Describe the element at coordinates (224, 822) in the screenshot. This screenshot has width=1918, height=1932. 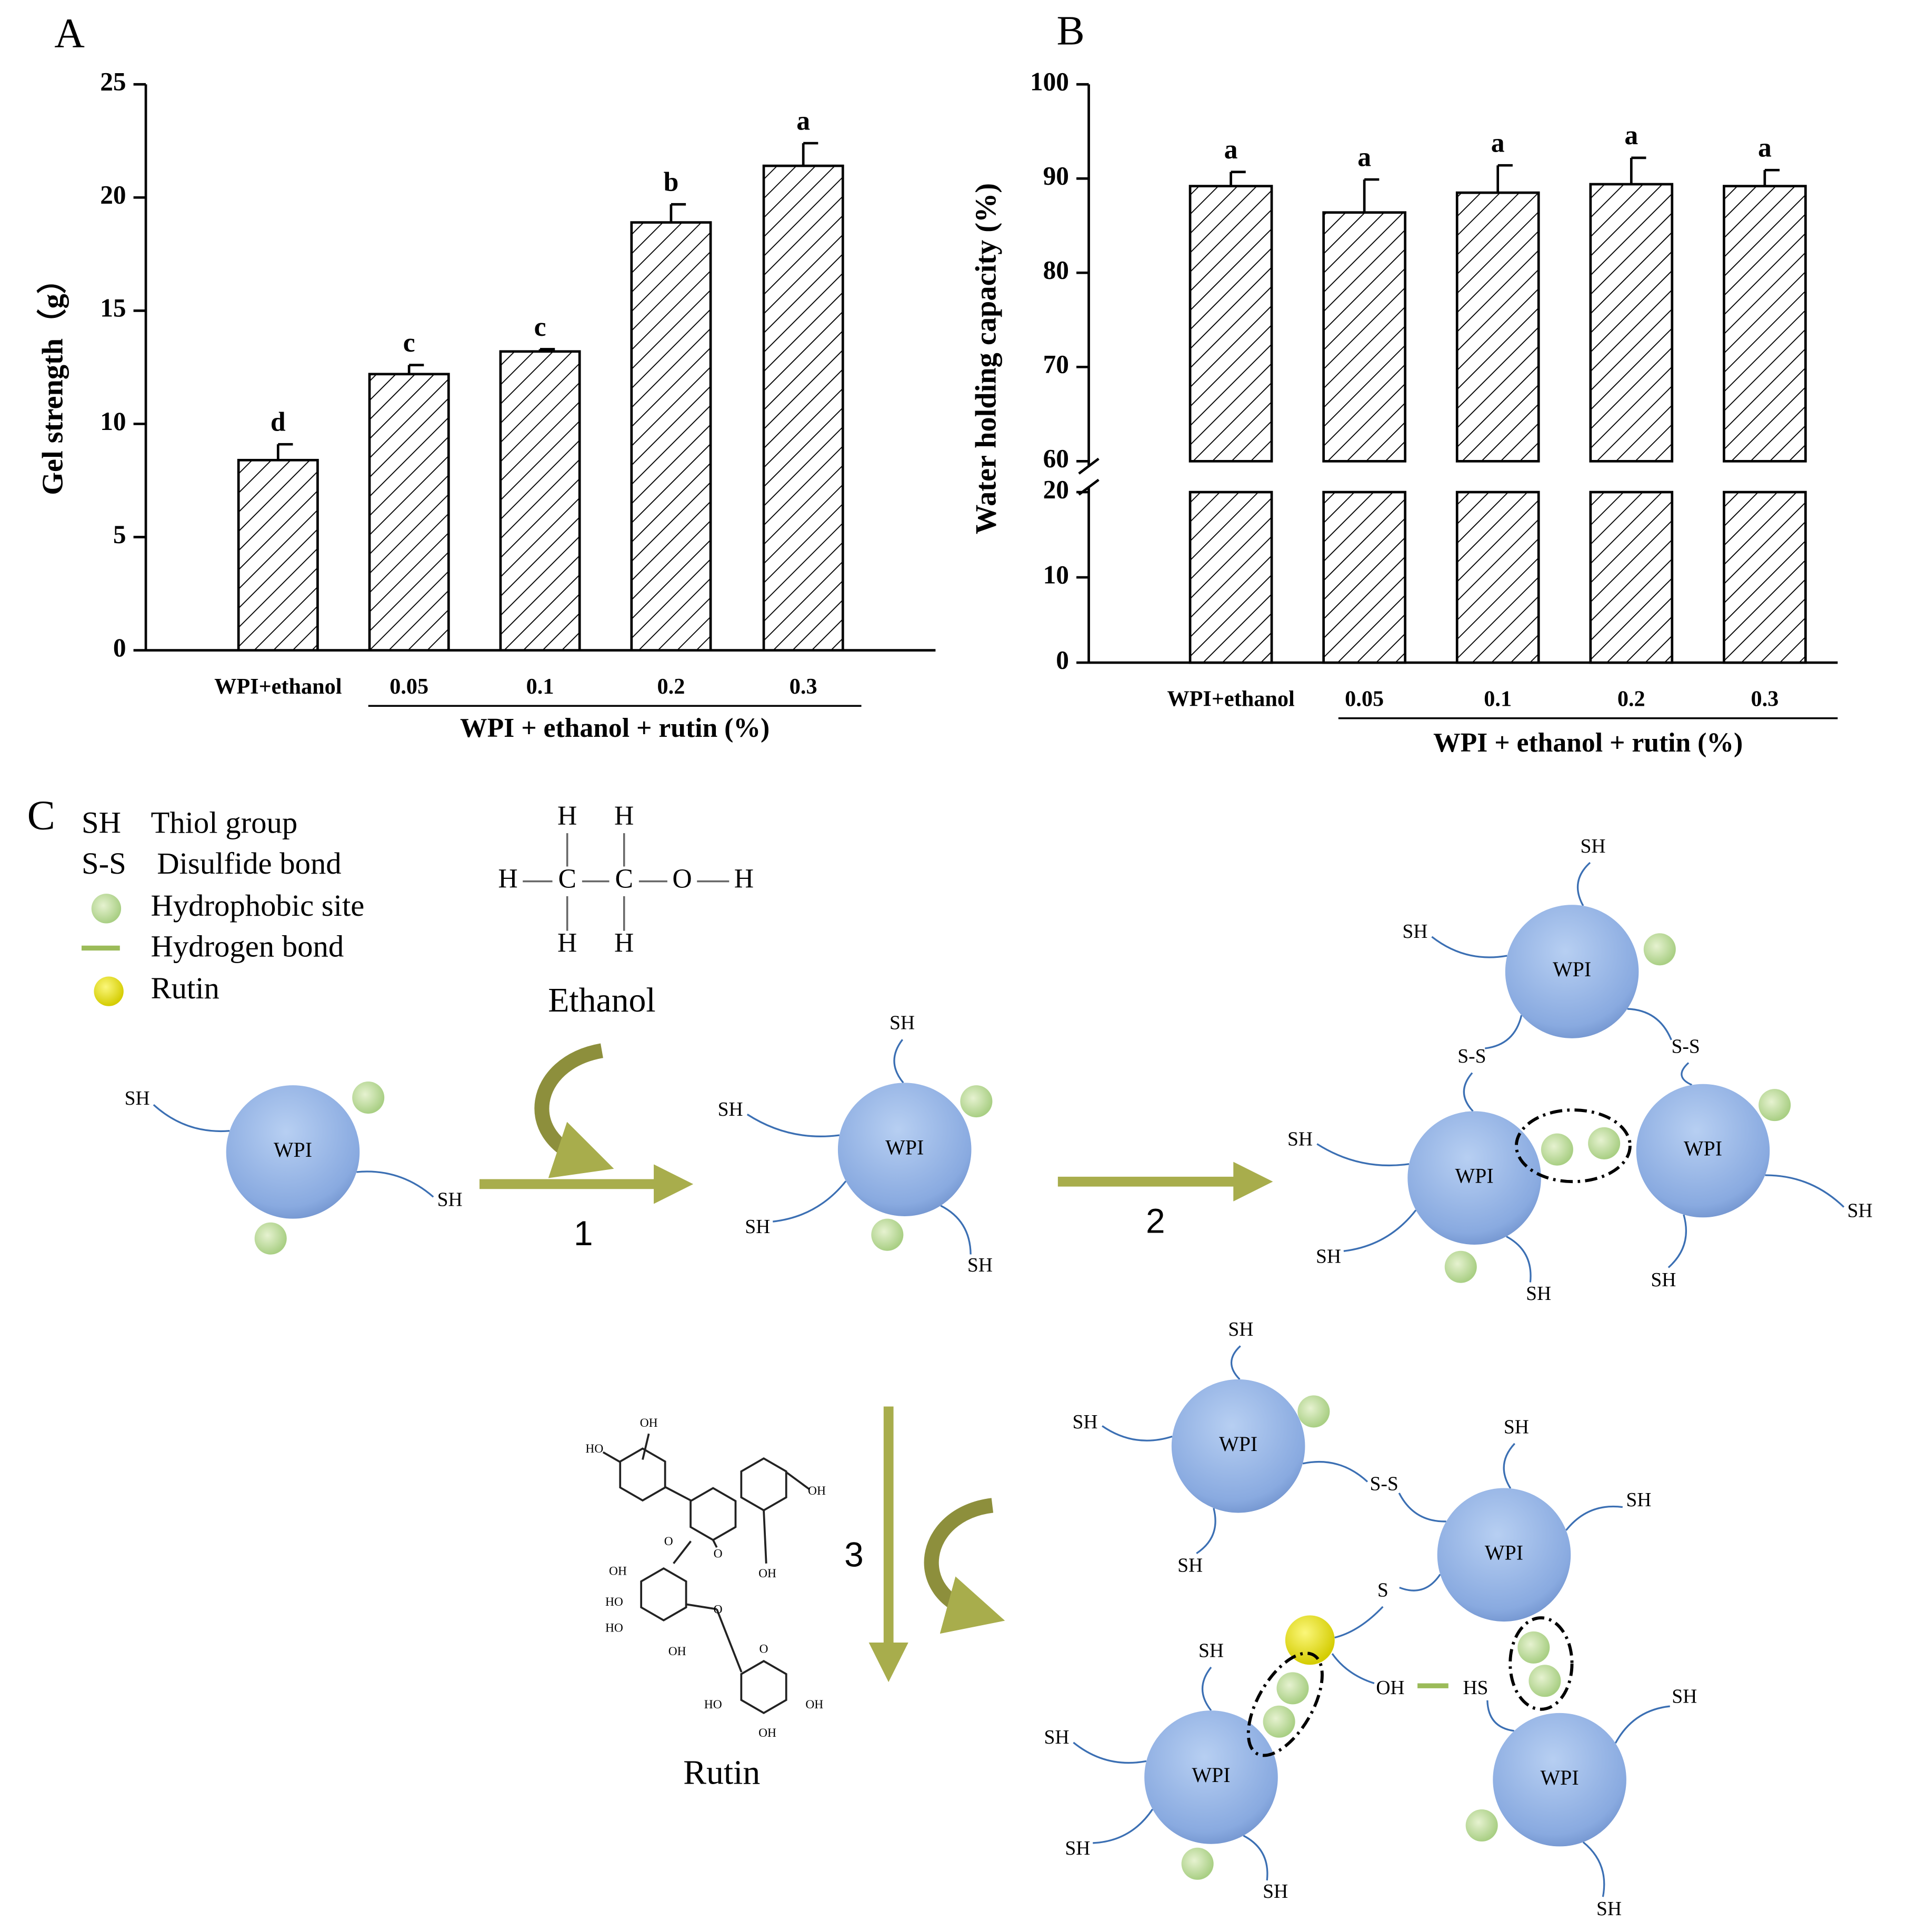
I see `legend-text: Thiol group` at that location.